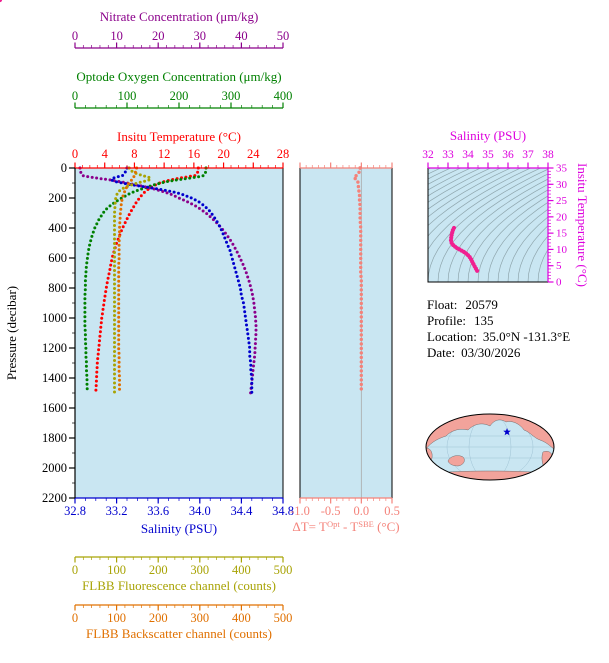 Image resolution: width=609 pixels, height=663 pixels. What do you see at coordinates (127, 96) in the screenshot?
I see `oxygen-axis-tick-label: 100` at bounding box center [127, 96].